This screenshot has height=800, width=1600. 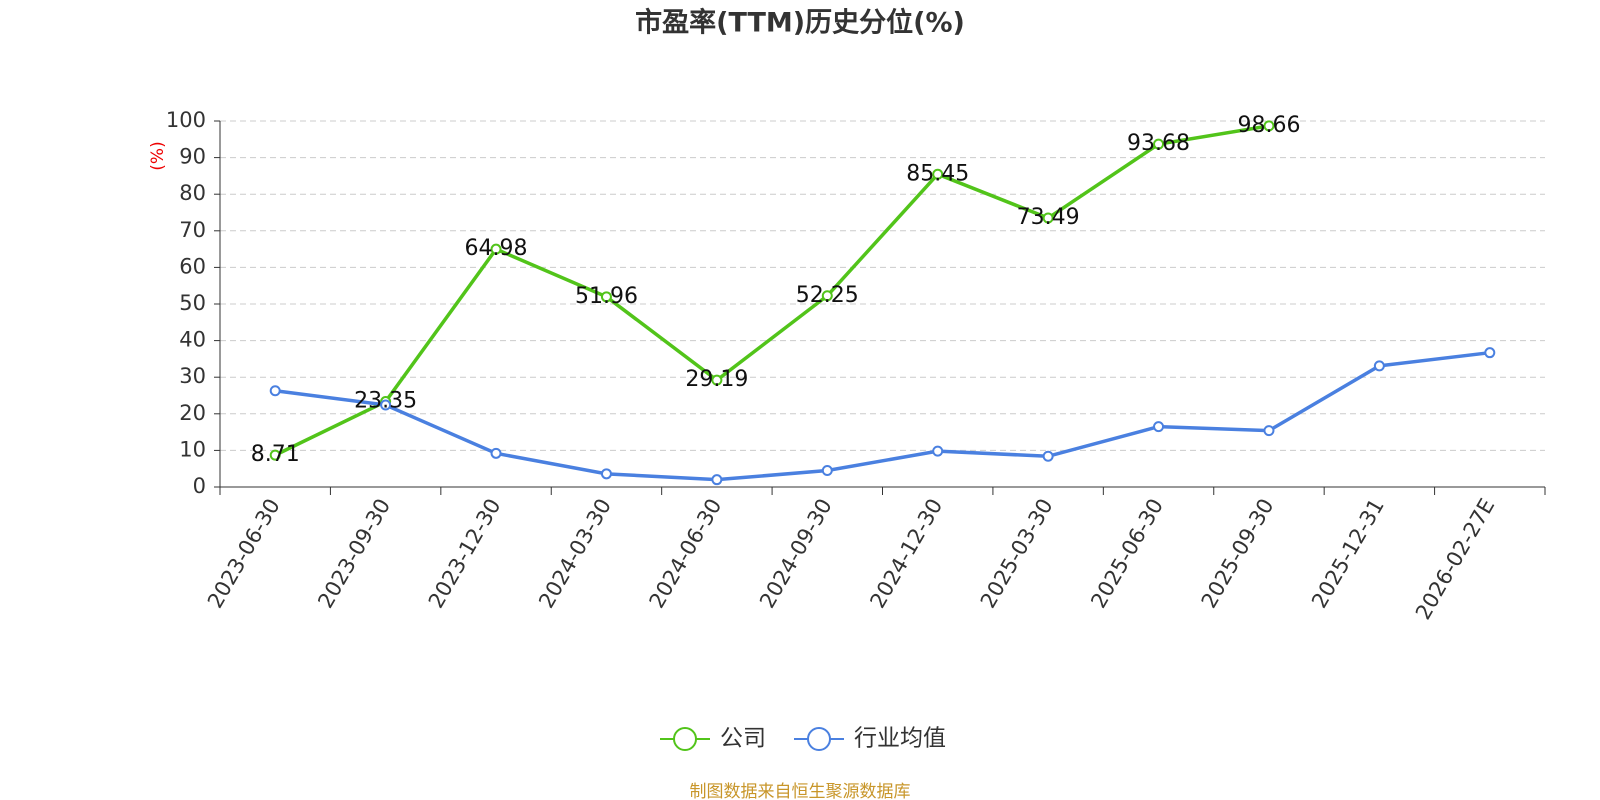 I want to click on legend-item: 行业均值, so click(x=870, y=739).